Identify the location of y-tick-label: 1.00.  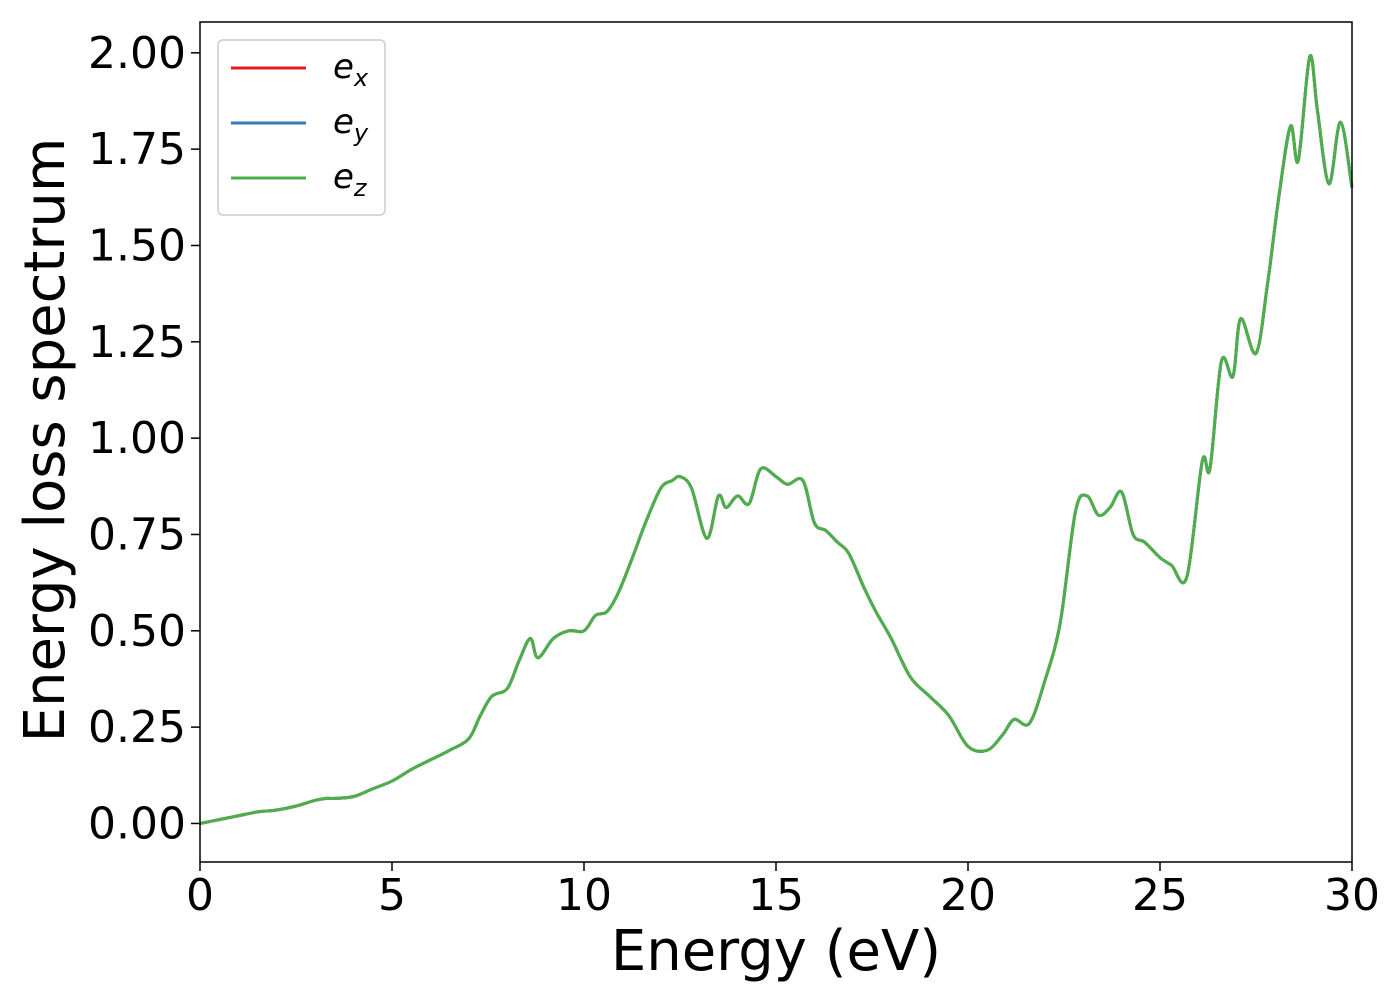
(137, 438).